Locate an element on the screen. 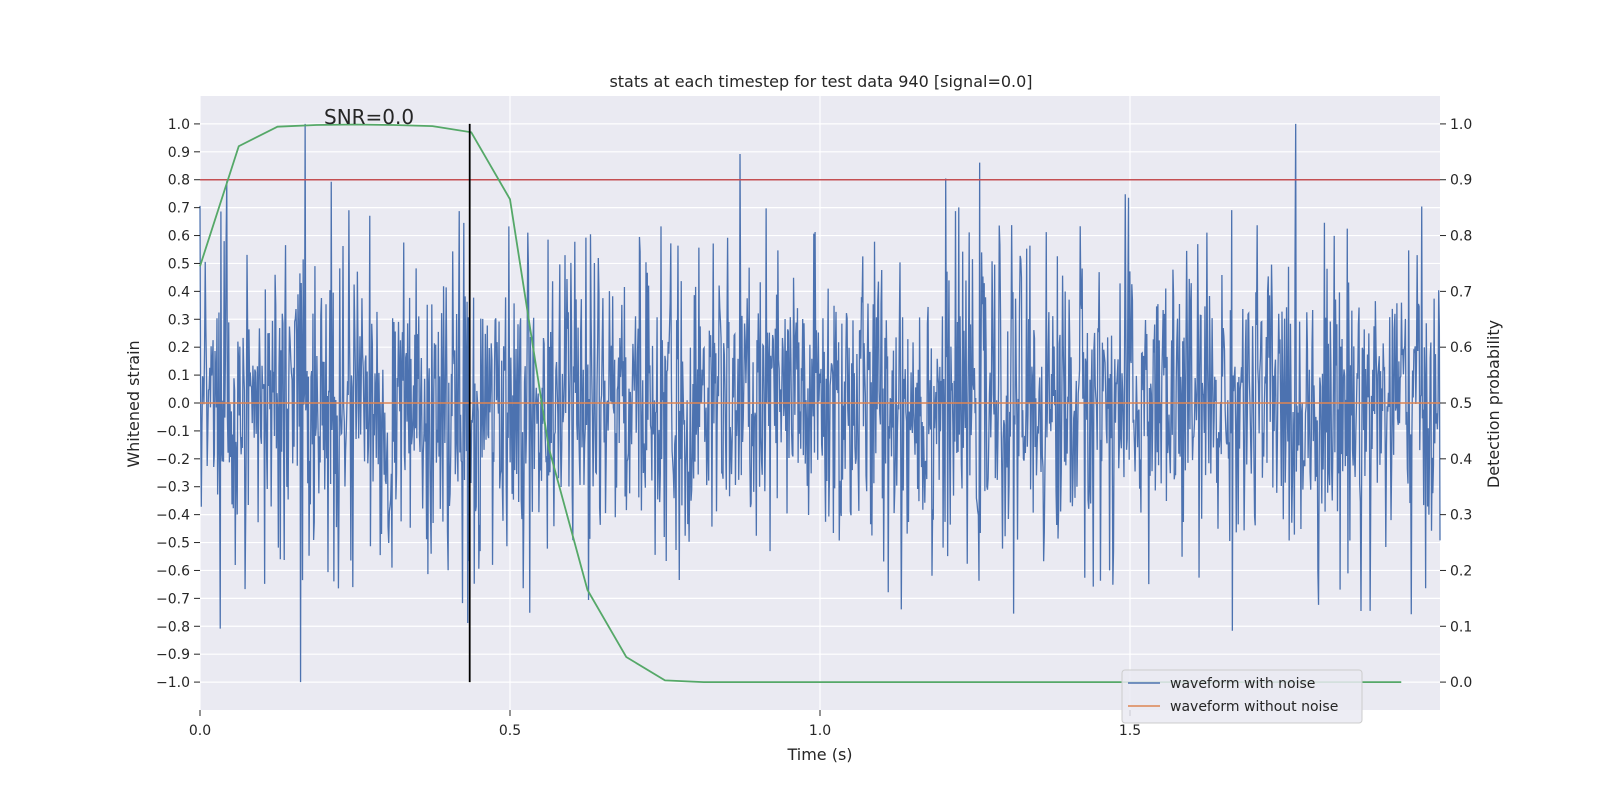 The width and height of the screenshot is (1600, 800). y-tick-label-12: 0.2 is located at coordinates (179, 348).